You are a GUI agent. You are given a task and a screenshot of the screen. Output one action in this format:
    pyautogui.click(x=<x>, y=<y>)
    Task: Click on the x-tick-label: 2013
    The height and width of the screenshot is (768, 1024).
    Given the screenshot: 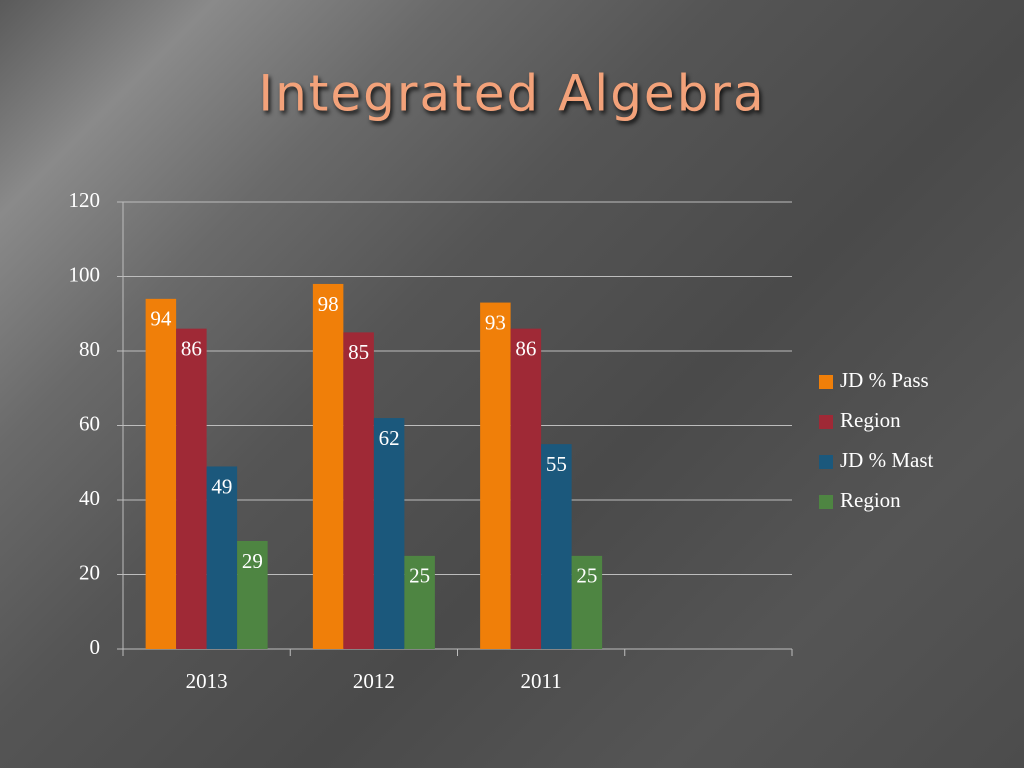 What is the action you would take?
    pyautogui.click(x=207, y=681)
    